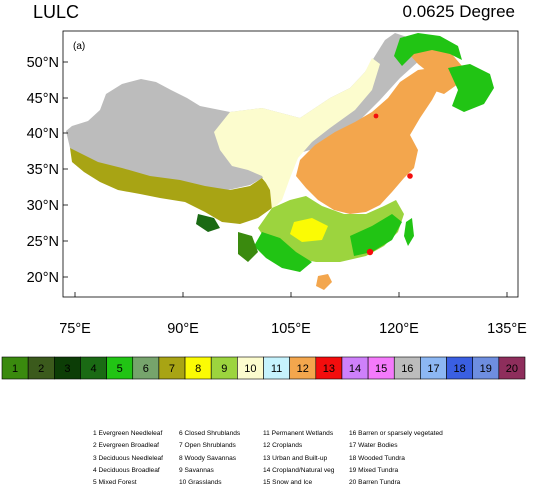  I want to click on legend-item: 4 Deciduous Broadleaf, so click(126, 470).